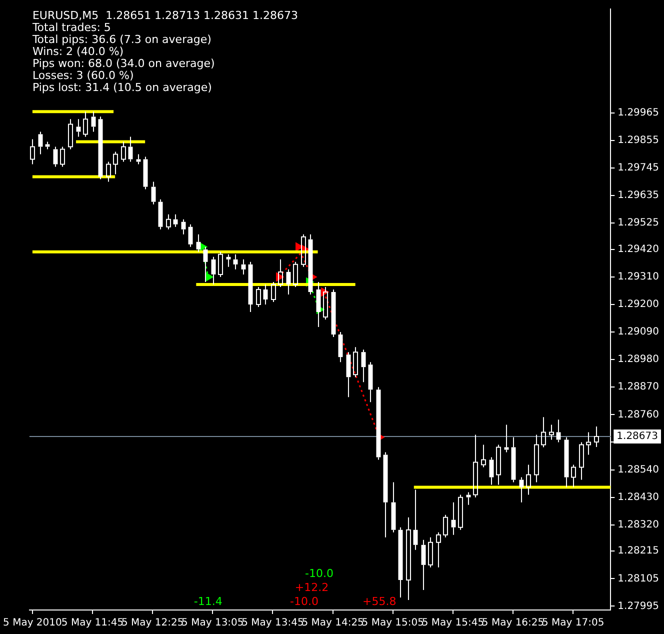 The width and height of the screenshot is (664, 634). I want to click on x-tick-label: 5 May 13:45, so click(273, 623).